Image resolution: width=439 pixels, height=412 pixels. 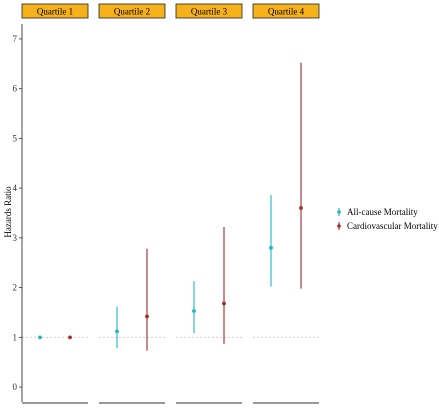 What do you see at coordinates (339, 212) in the screenshot?
I see `legend-key-point-all-cause-mortality` at bounding box center [339, 212].